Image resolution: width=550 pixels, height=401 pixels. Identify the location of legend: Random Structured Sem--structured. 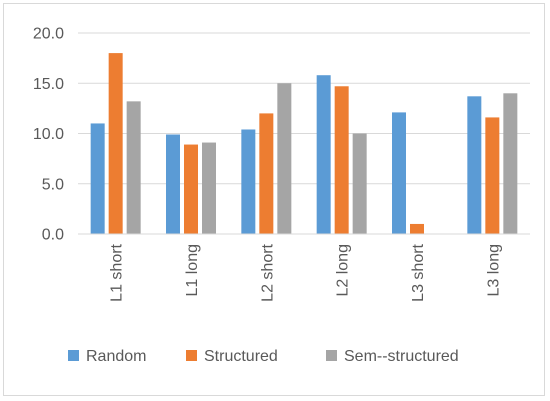
(263, 356).